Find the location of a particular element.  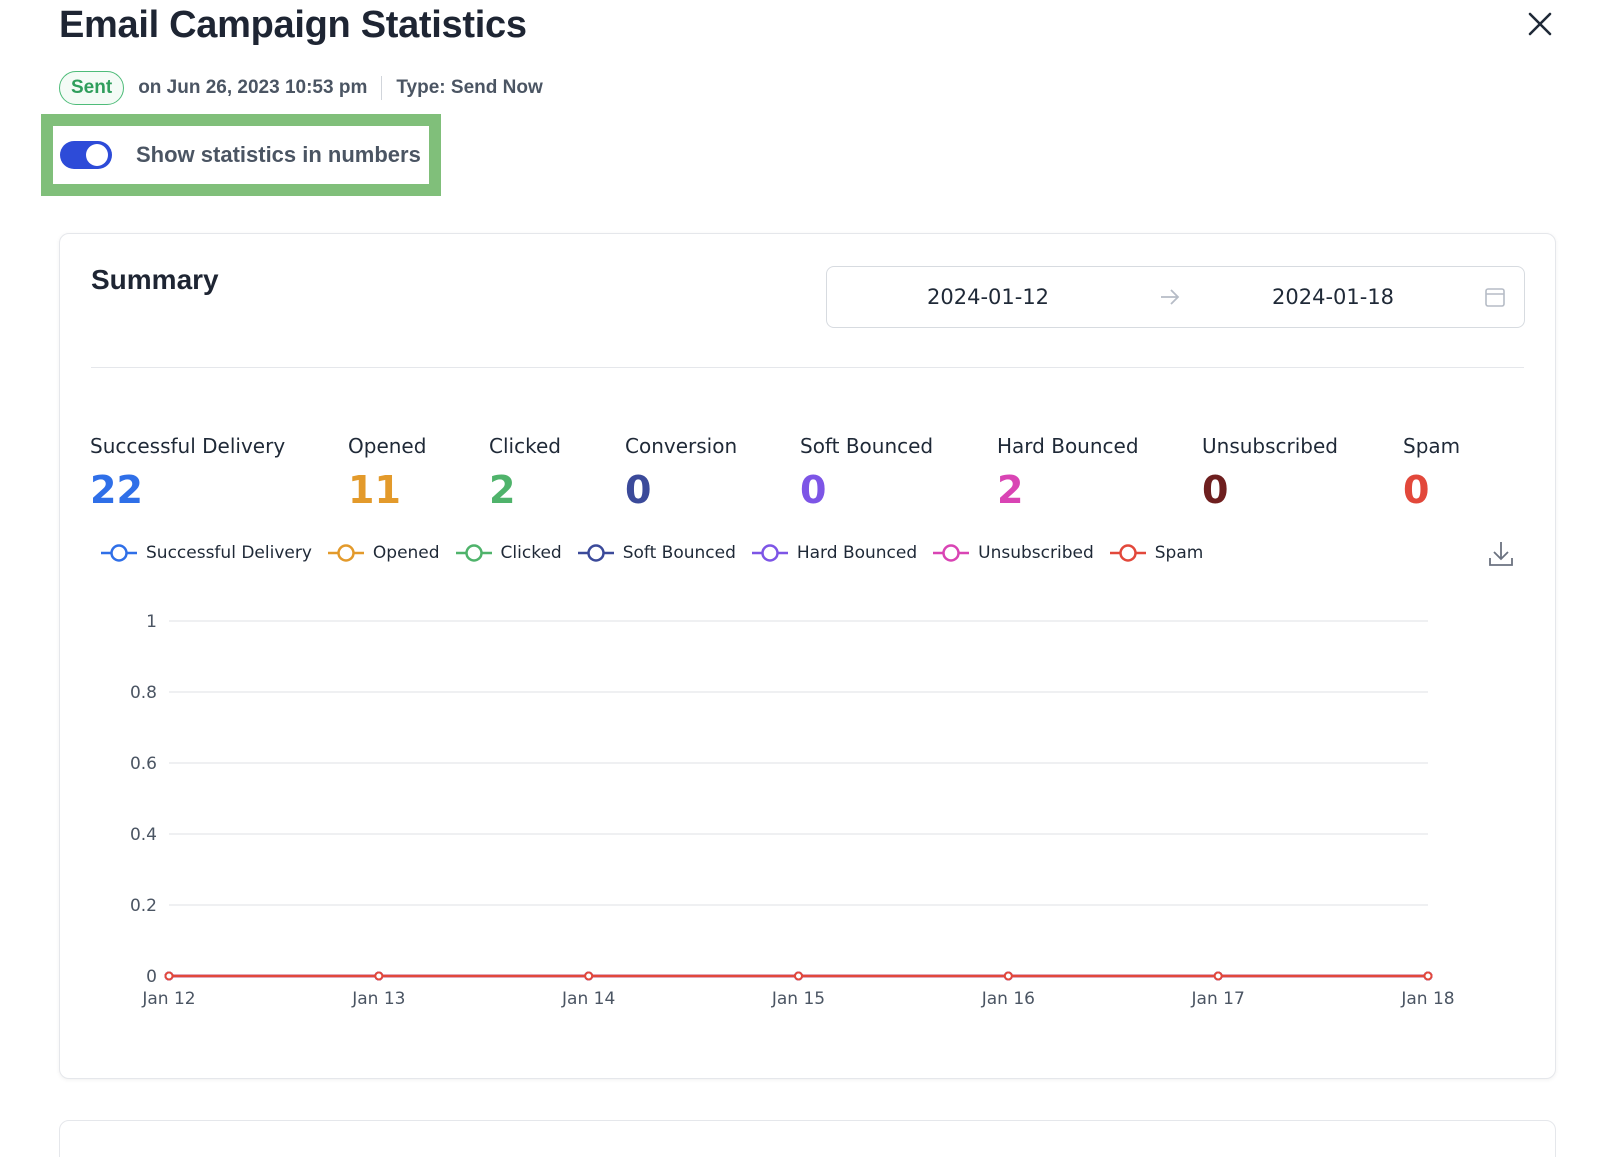

legend-label: Opened is located at coordinates (406, 553).